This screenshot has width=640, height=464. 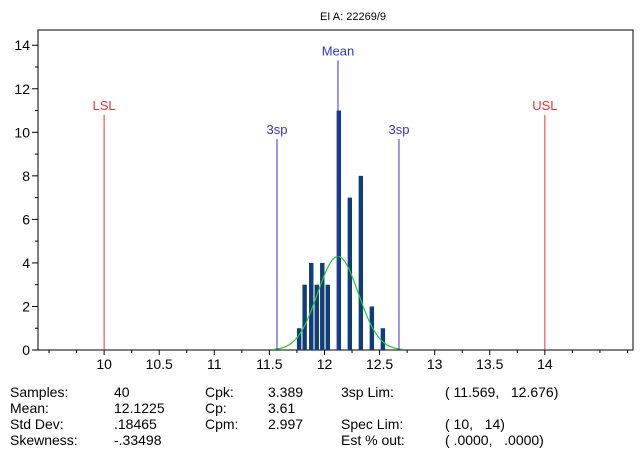 I want to click on cp-value: 3.61, so click(x=282, y=408).